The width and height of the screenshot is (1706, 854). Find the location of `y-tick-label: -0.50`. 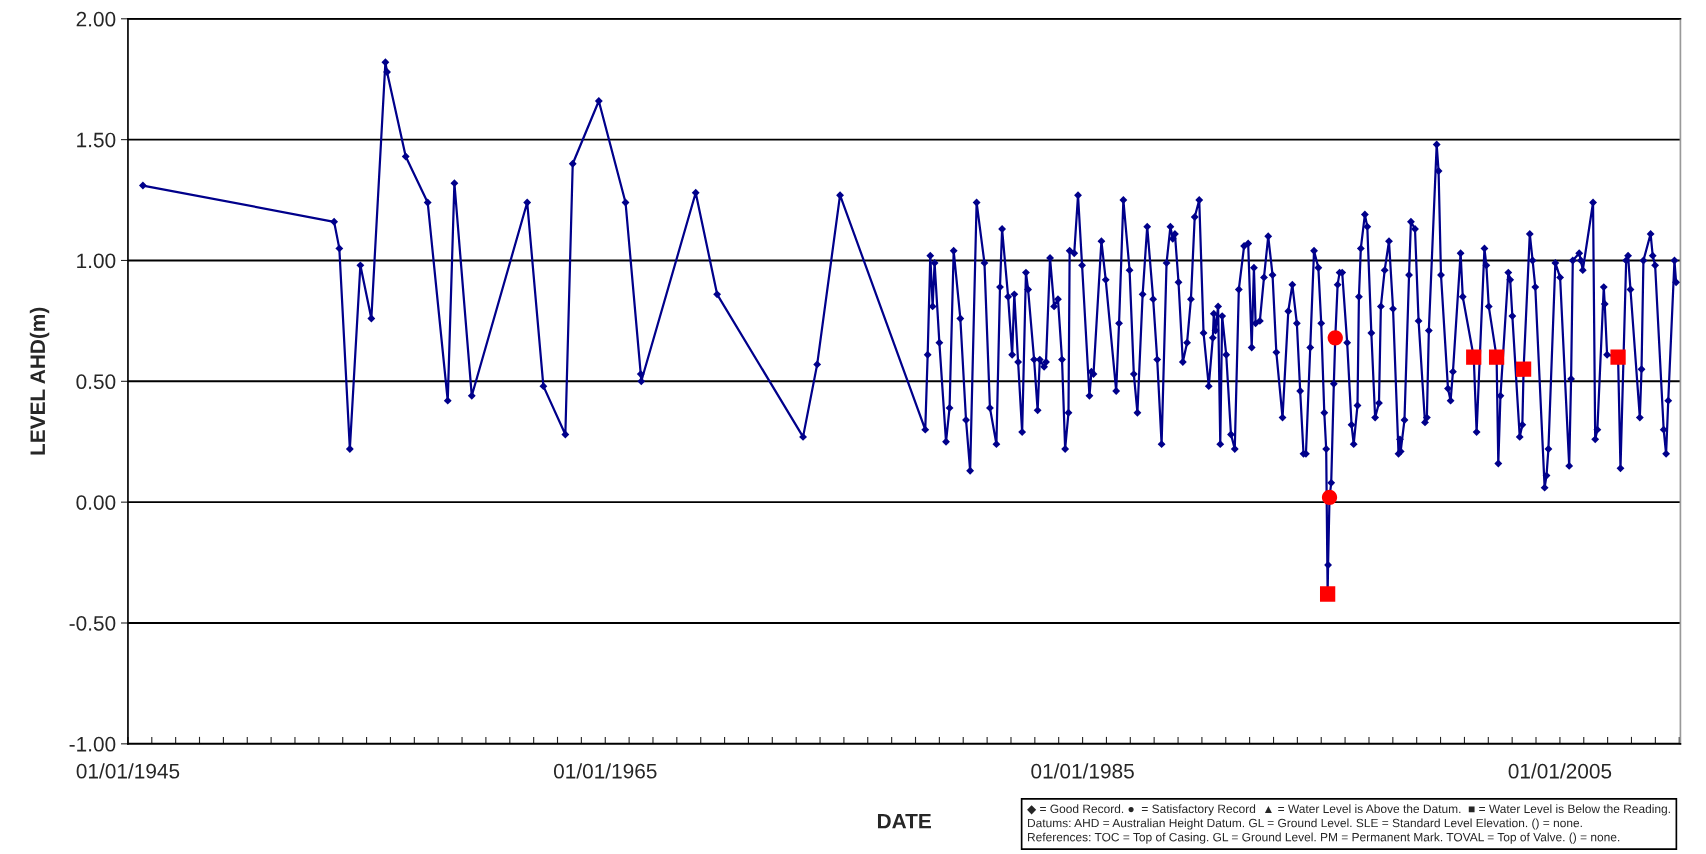

y-tick-label: -0.50 is located at coordinates (92, 623).